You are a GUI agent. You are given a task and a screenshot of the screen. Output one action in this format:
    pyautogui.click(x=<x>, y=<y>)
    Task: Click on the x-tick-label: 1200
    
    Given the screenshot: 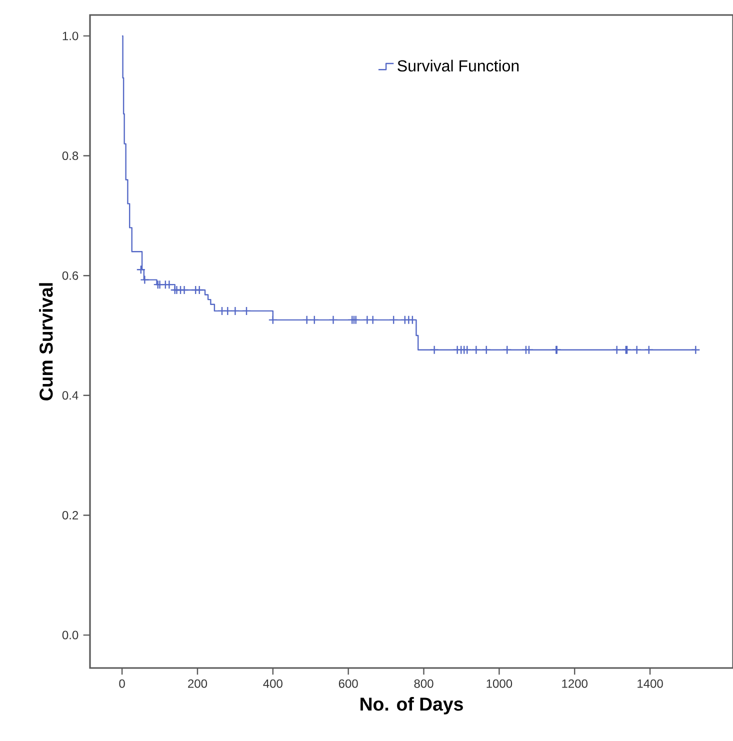 What is the action you would take?
    pyautogui.click(x=575, y=683)
    